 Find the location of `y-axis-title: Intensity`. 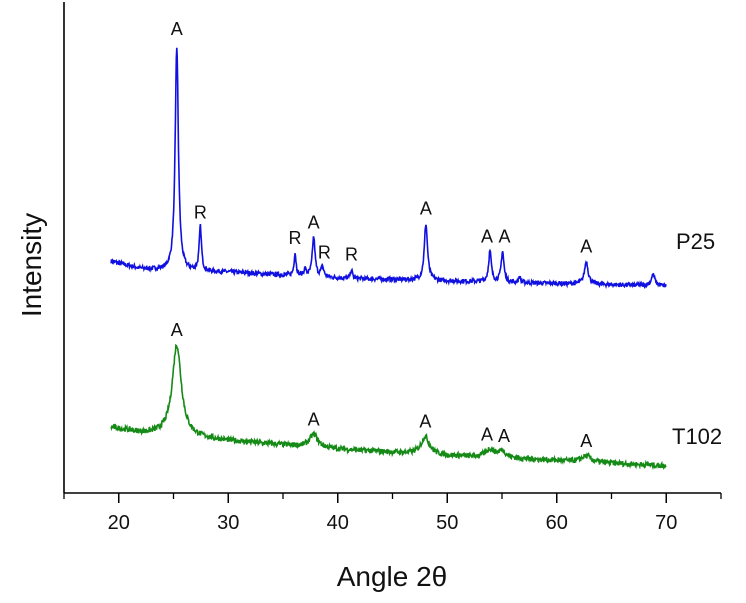

y-axis-title: Intensity is located at coordinates (31, 265).